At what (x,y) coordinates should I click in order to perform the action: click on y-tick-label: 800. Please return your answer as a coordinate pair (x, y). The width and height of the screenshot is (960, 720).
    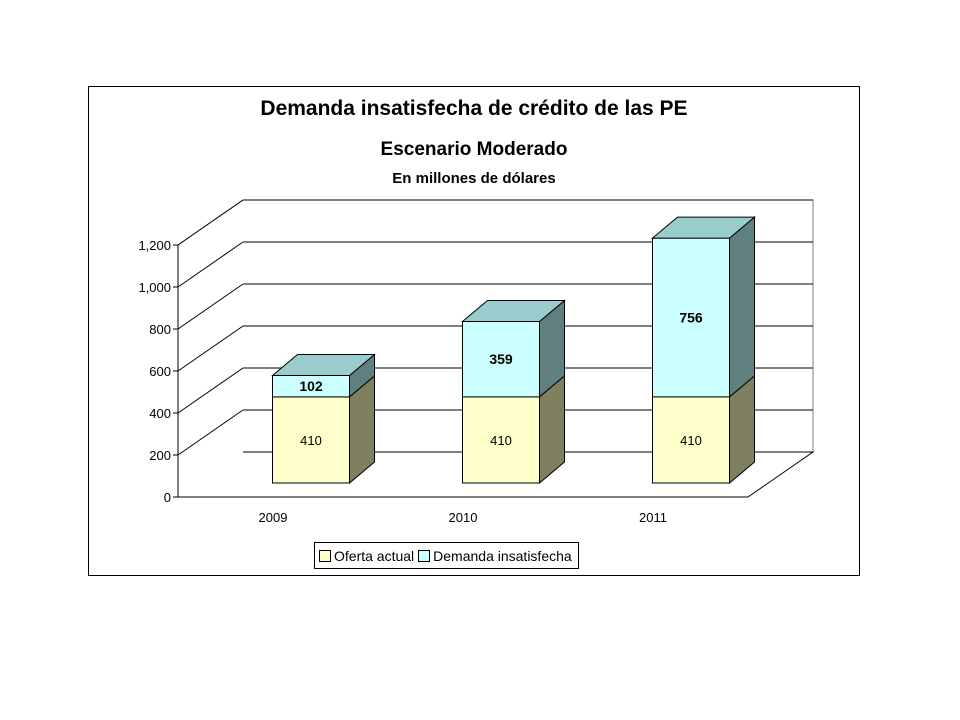
    Looking at the image, I should click on (160, 329).